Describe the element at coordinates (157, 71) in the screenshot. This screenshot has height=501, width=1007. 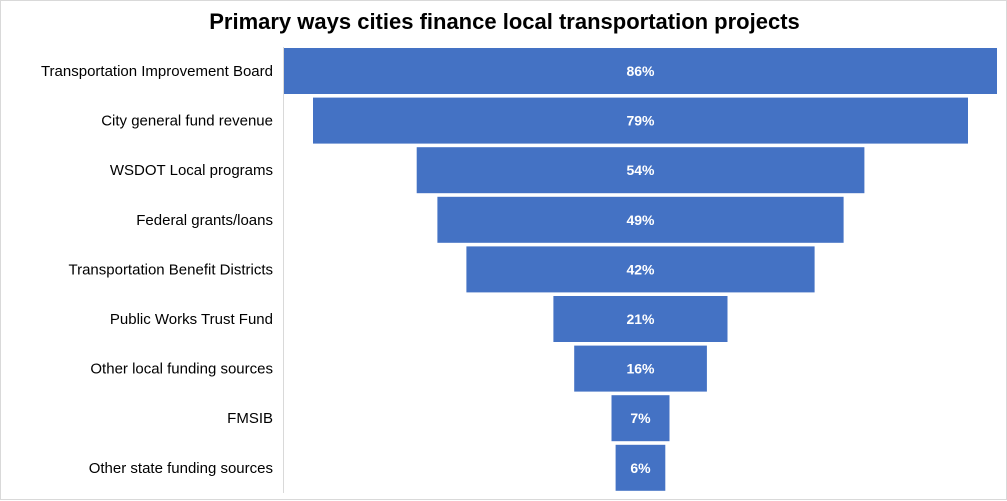
I see `category-label: Transportation Improvement Board` at that location.